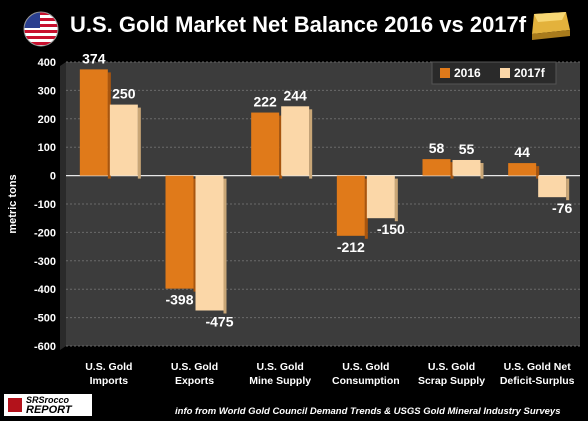  What do you see at coordinates (45, 347) in the screenshot?
I see `y-tick-label: -600` at bounding box center [45, 347].